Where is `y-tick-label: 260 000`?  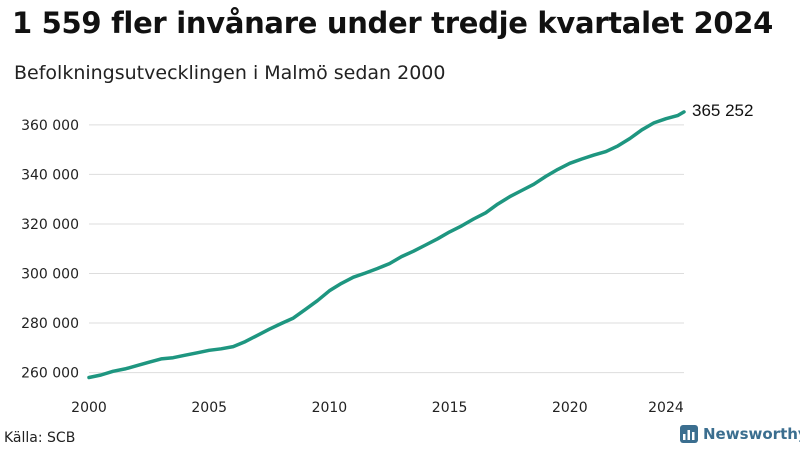 y-tick-label: 260 000 is located at coordinates (50, 374).